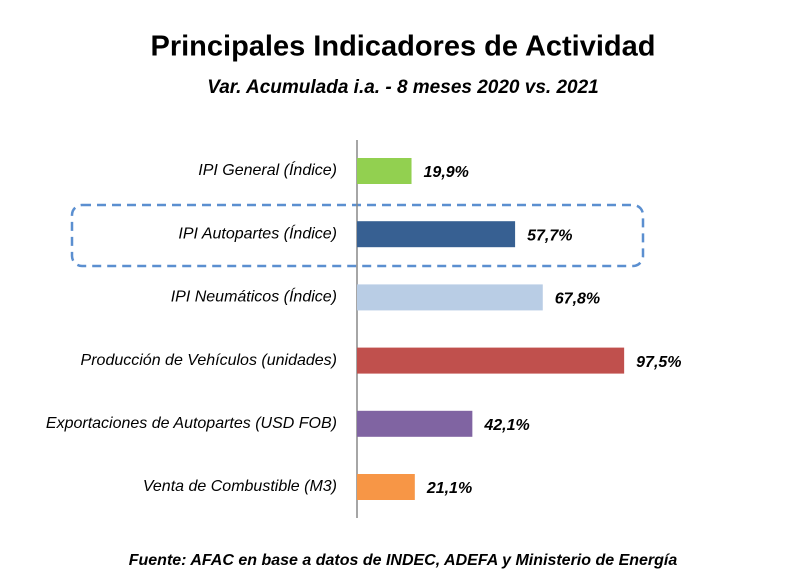 This screenshot has width=800, height=577. Describe the element at coordinates (658, 362) in the screenshot. I see `value-label: 97,5%` at that location.